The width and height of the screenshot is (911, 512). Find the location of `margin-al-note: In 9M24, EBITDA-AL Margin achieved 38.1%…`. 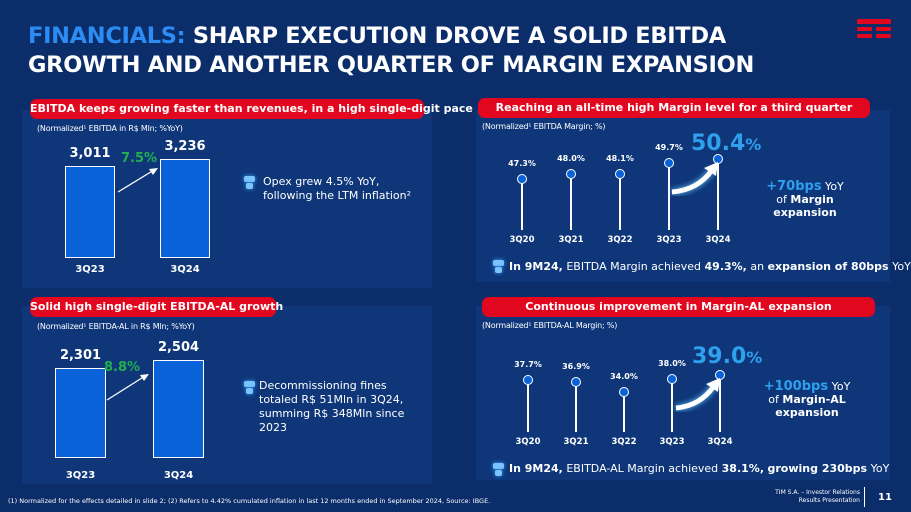

margin-al-note: In 9M24, EBITDA-AL Margin achieved 38.1%… is located at coordinates (699, 468).